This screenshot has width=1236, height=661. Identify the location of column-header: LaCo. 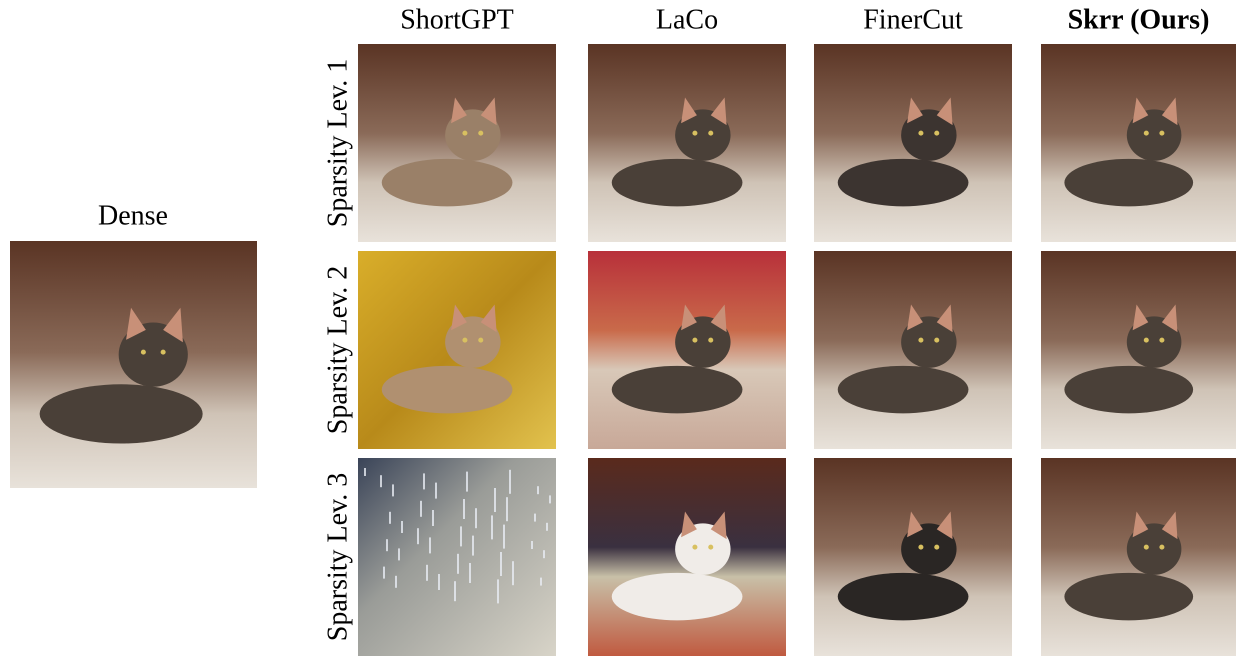
(687, 19).